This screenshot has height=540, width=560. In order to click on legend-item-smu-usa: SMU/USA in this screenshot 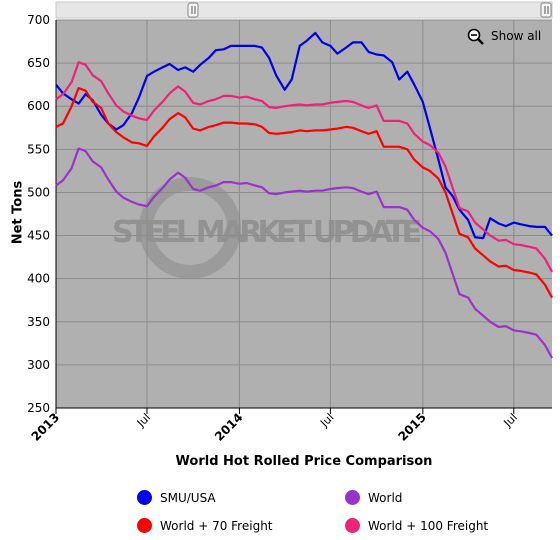, I will do `click(176, 497)`.